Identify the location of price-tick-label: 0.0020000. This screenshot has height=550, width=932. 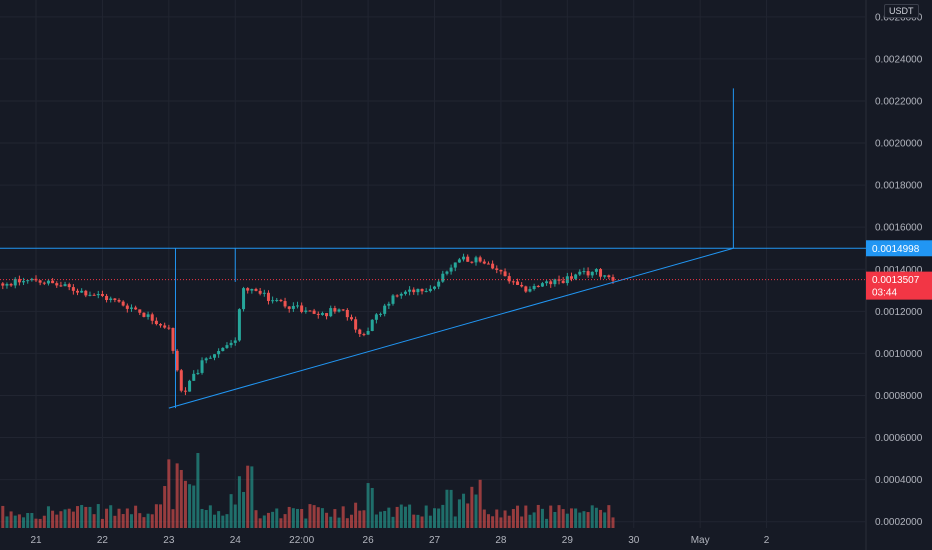
(899, 144).